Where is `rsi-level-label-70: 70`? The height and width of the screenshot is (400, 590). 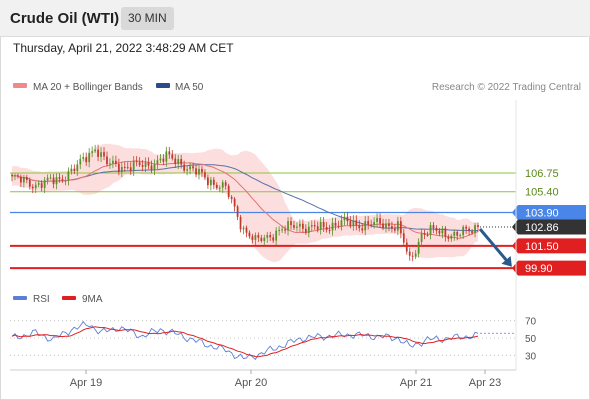
rsi-level-label-70: 70 is located at coordinates (531, 322).